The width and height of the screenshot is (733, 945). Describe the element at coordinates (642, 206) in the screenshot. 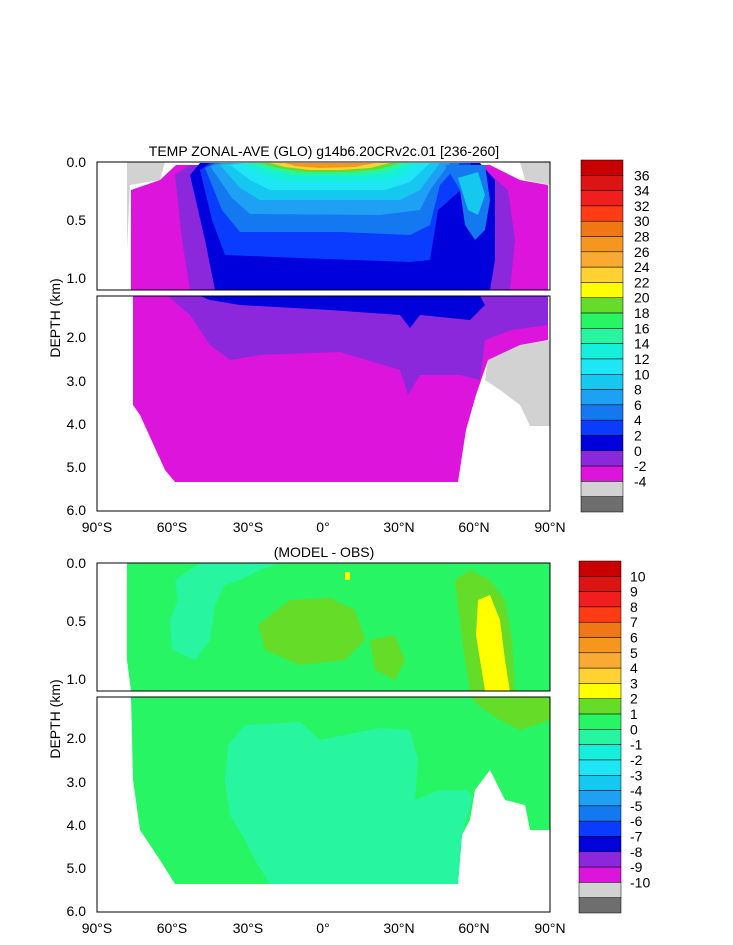

I see `top-colorbar-label: 32` at that location.